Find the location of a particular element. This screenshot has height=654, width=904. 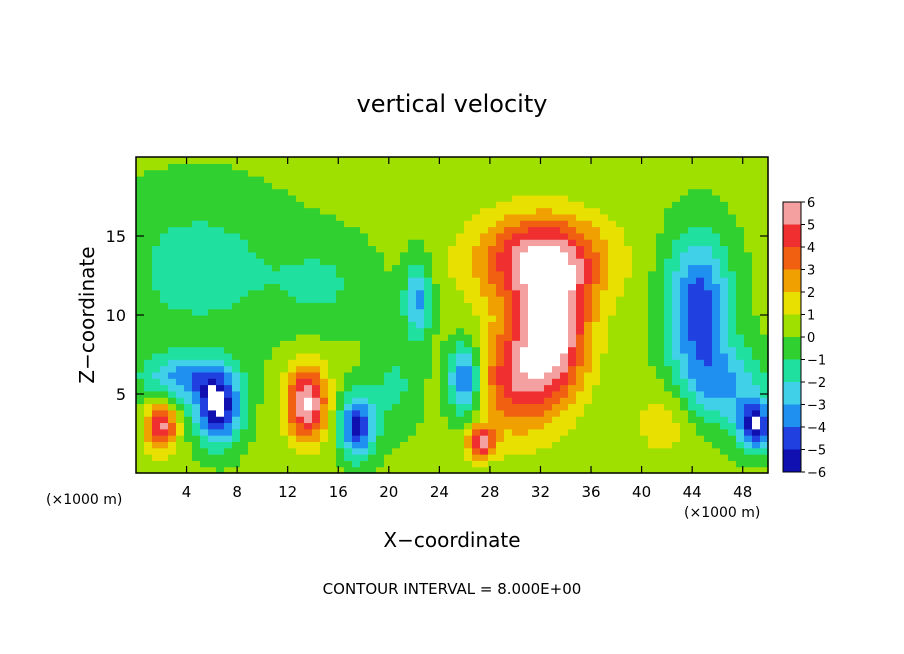

x-tick-label: 48 is located at coordinates (742, 492).